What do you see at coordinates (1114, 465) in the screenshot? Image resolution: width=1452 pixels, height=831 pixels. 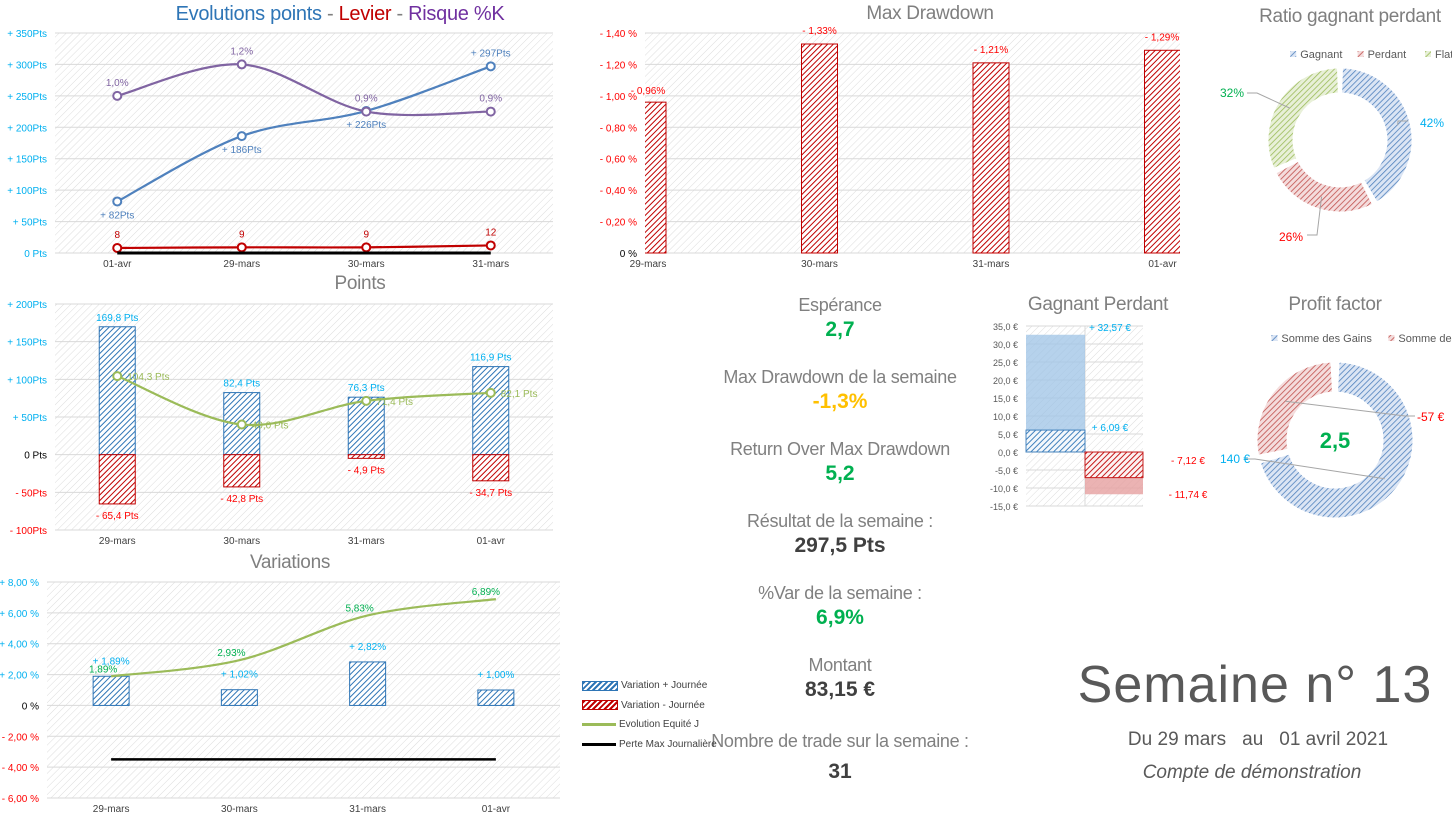 I see `loss-avg-bar` at bounding box center [1114, 465].